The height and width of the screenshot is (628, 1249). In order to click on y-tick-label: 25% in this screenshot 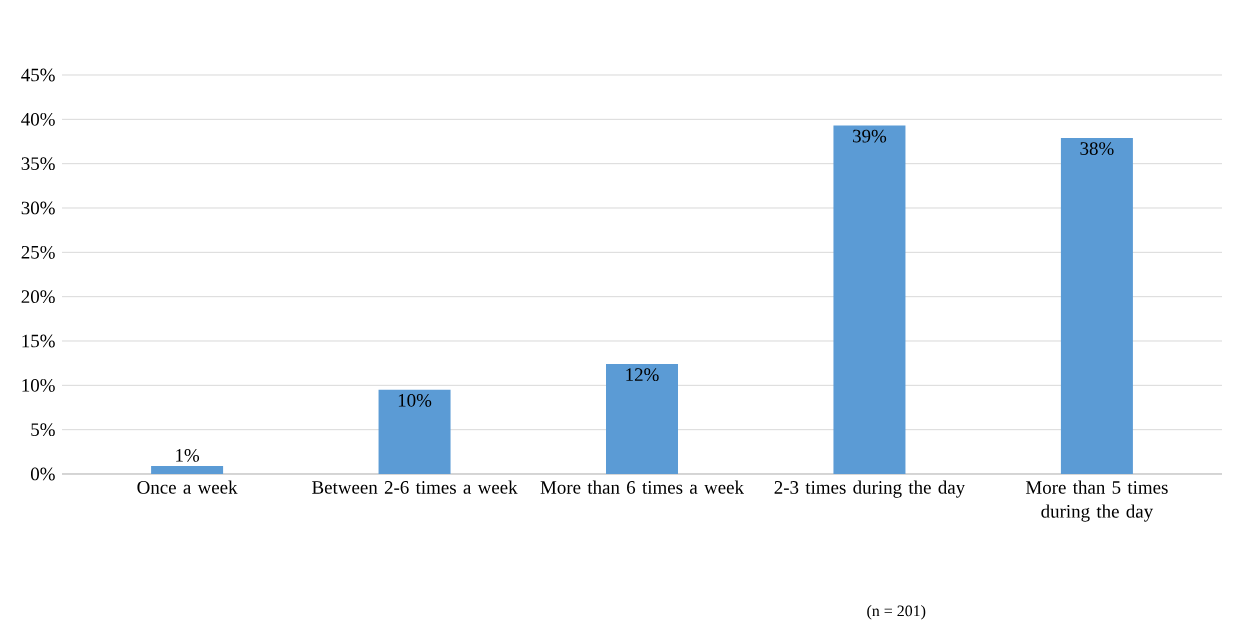, I will do `click(38, 252)`.